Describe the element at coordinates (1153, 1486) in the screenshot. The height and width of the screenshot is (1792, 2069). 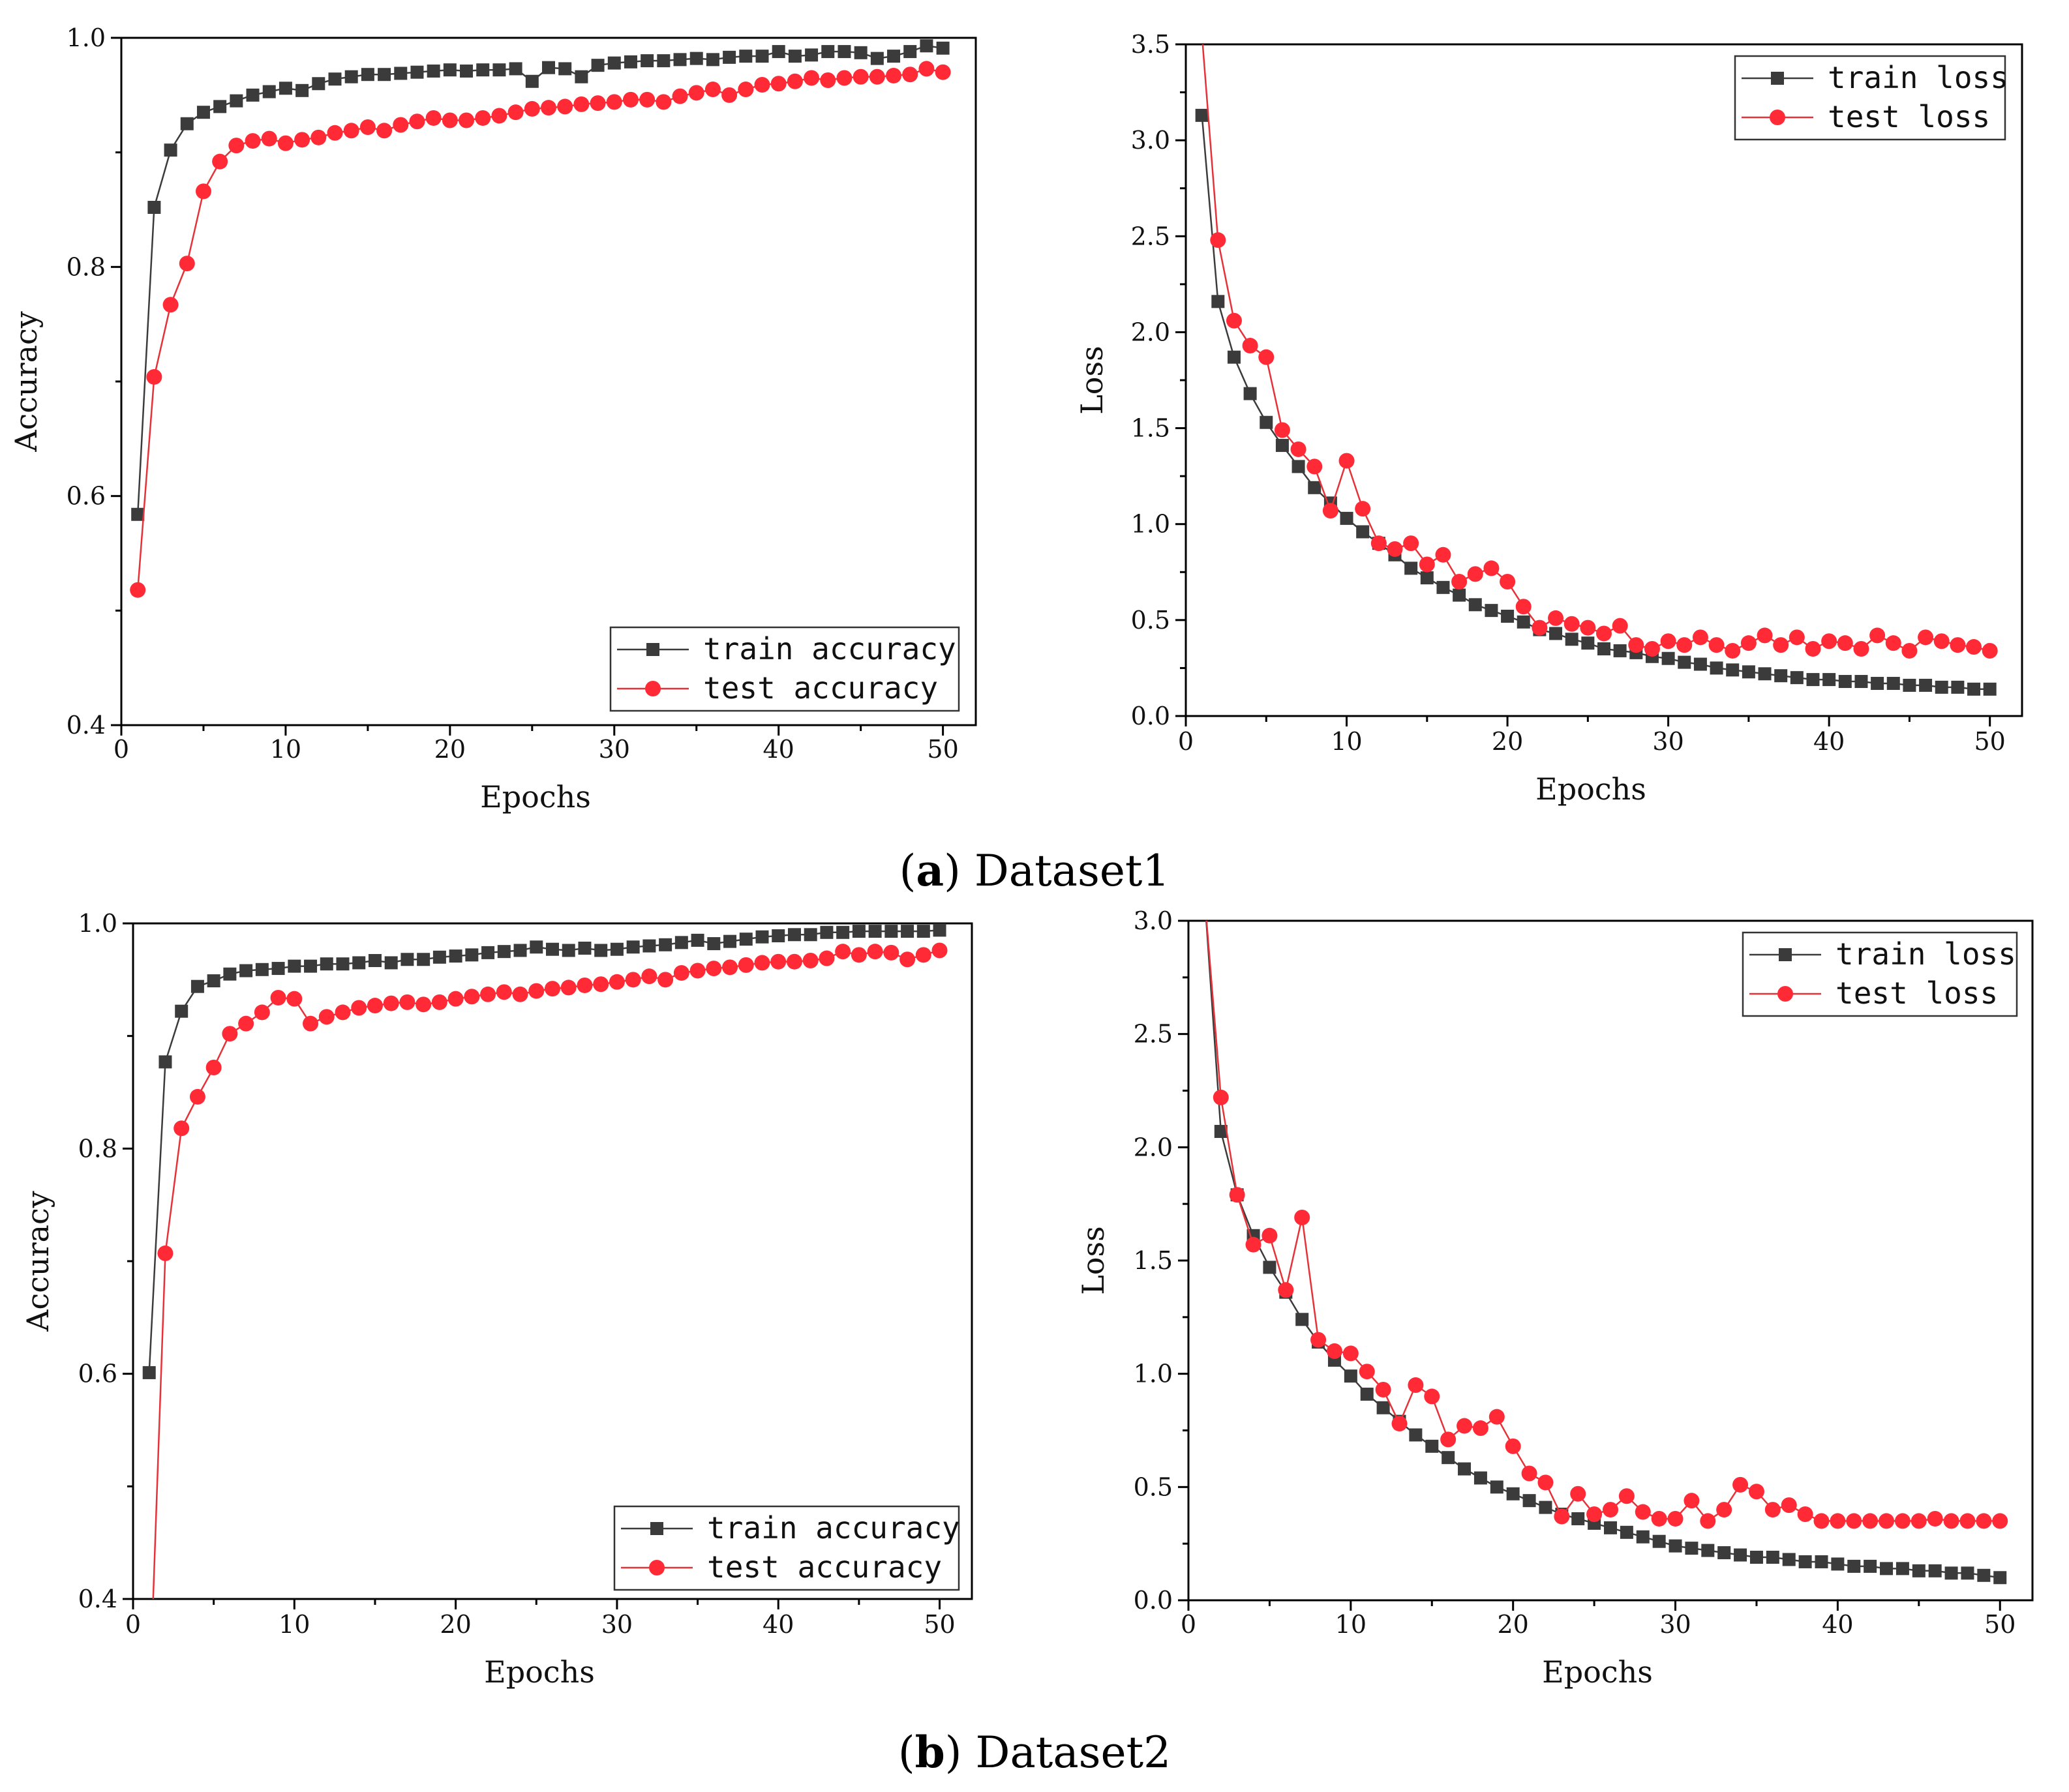
I see `y-tick-label: 0.5` at that location.